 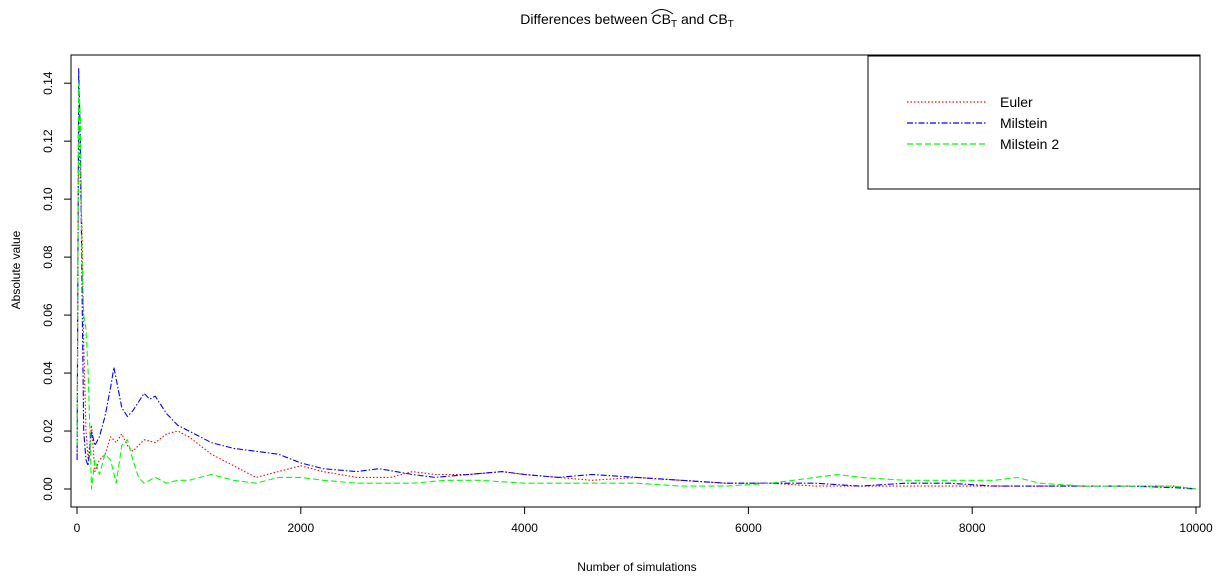 What do you see at coordinates (636, 567) in the screenshot?
I see `x-axis-label: Number of simulations` at bounding box center [636, 567].